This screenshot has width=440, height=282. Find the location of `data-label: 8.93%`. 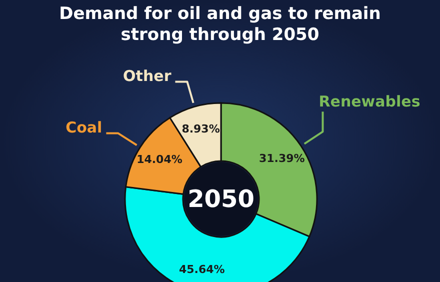

data-label: 8.93% is located at coordinates (201, 129).